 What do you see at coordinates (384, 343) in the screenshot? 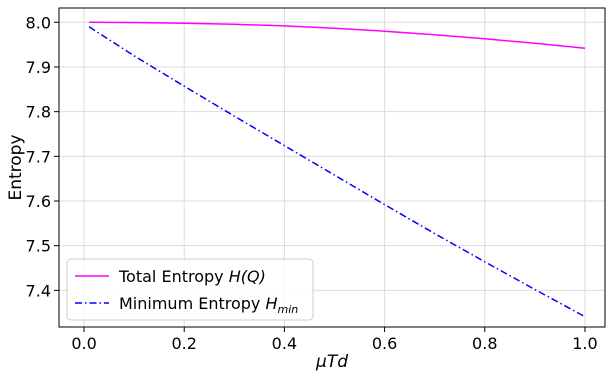
I see `x-tick-label: 0.6` at bounding box center [384, 343].